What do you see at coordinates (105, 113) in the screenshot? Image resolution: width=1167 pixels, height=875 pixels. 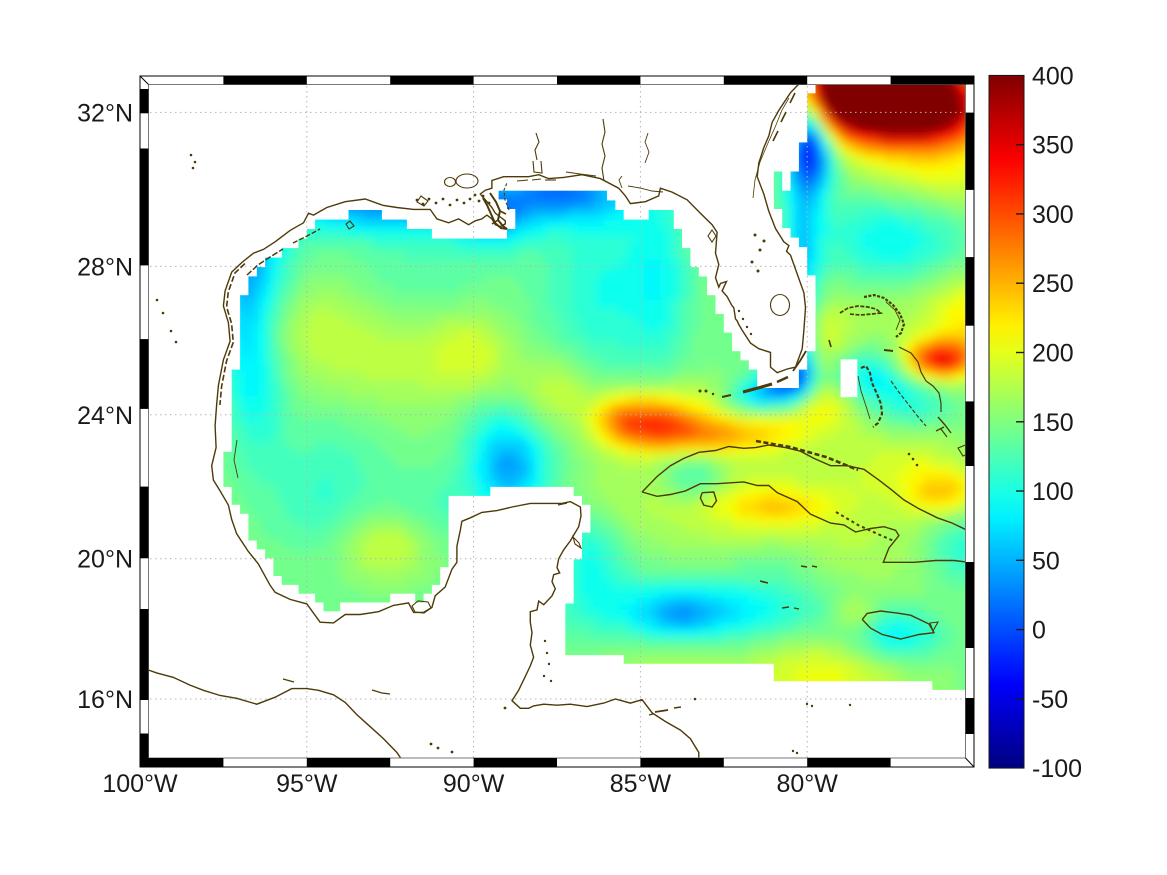 I see `svg-text: 32°N` at bounding box center [105, 113].